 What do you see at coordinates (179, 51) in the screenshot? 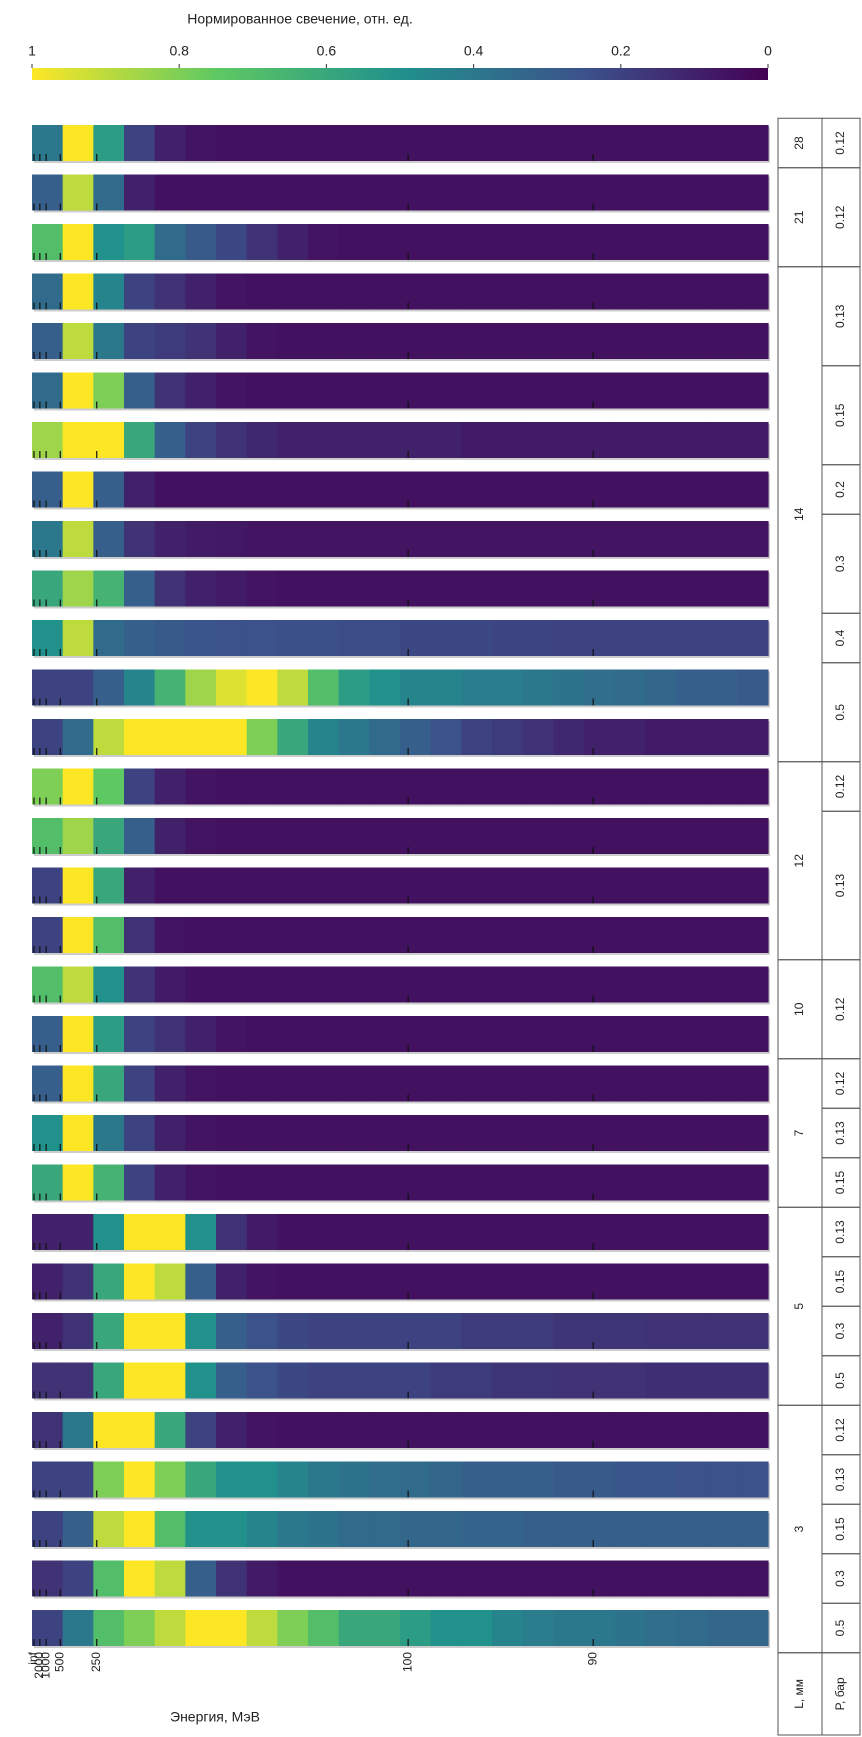
I see `colorbar-tick-label: 0.8` at bounding box center [179, 51].